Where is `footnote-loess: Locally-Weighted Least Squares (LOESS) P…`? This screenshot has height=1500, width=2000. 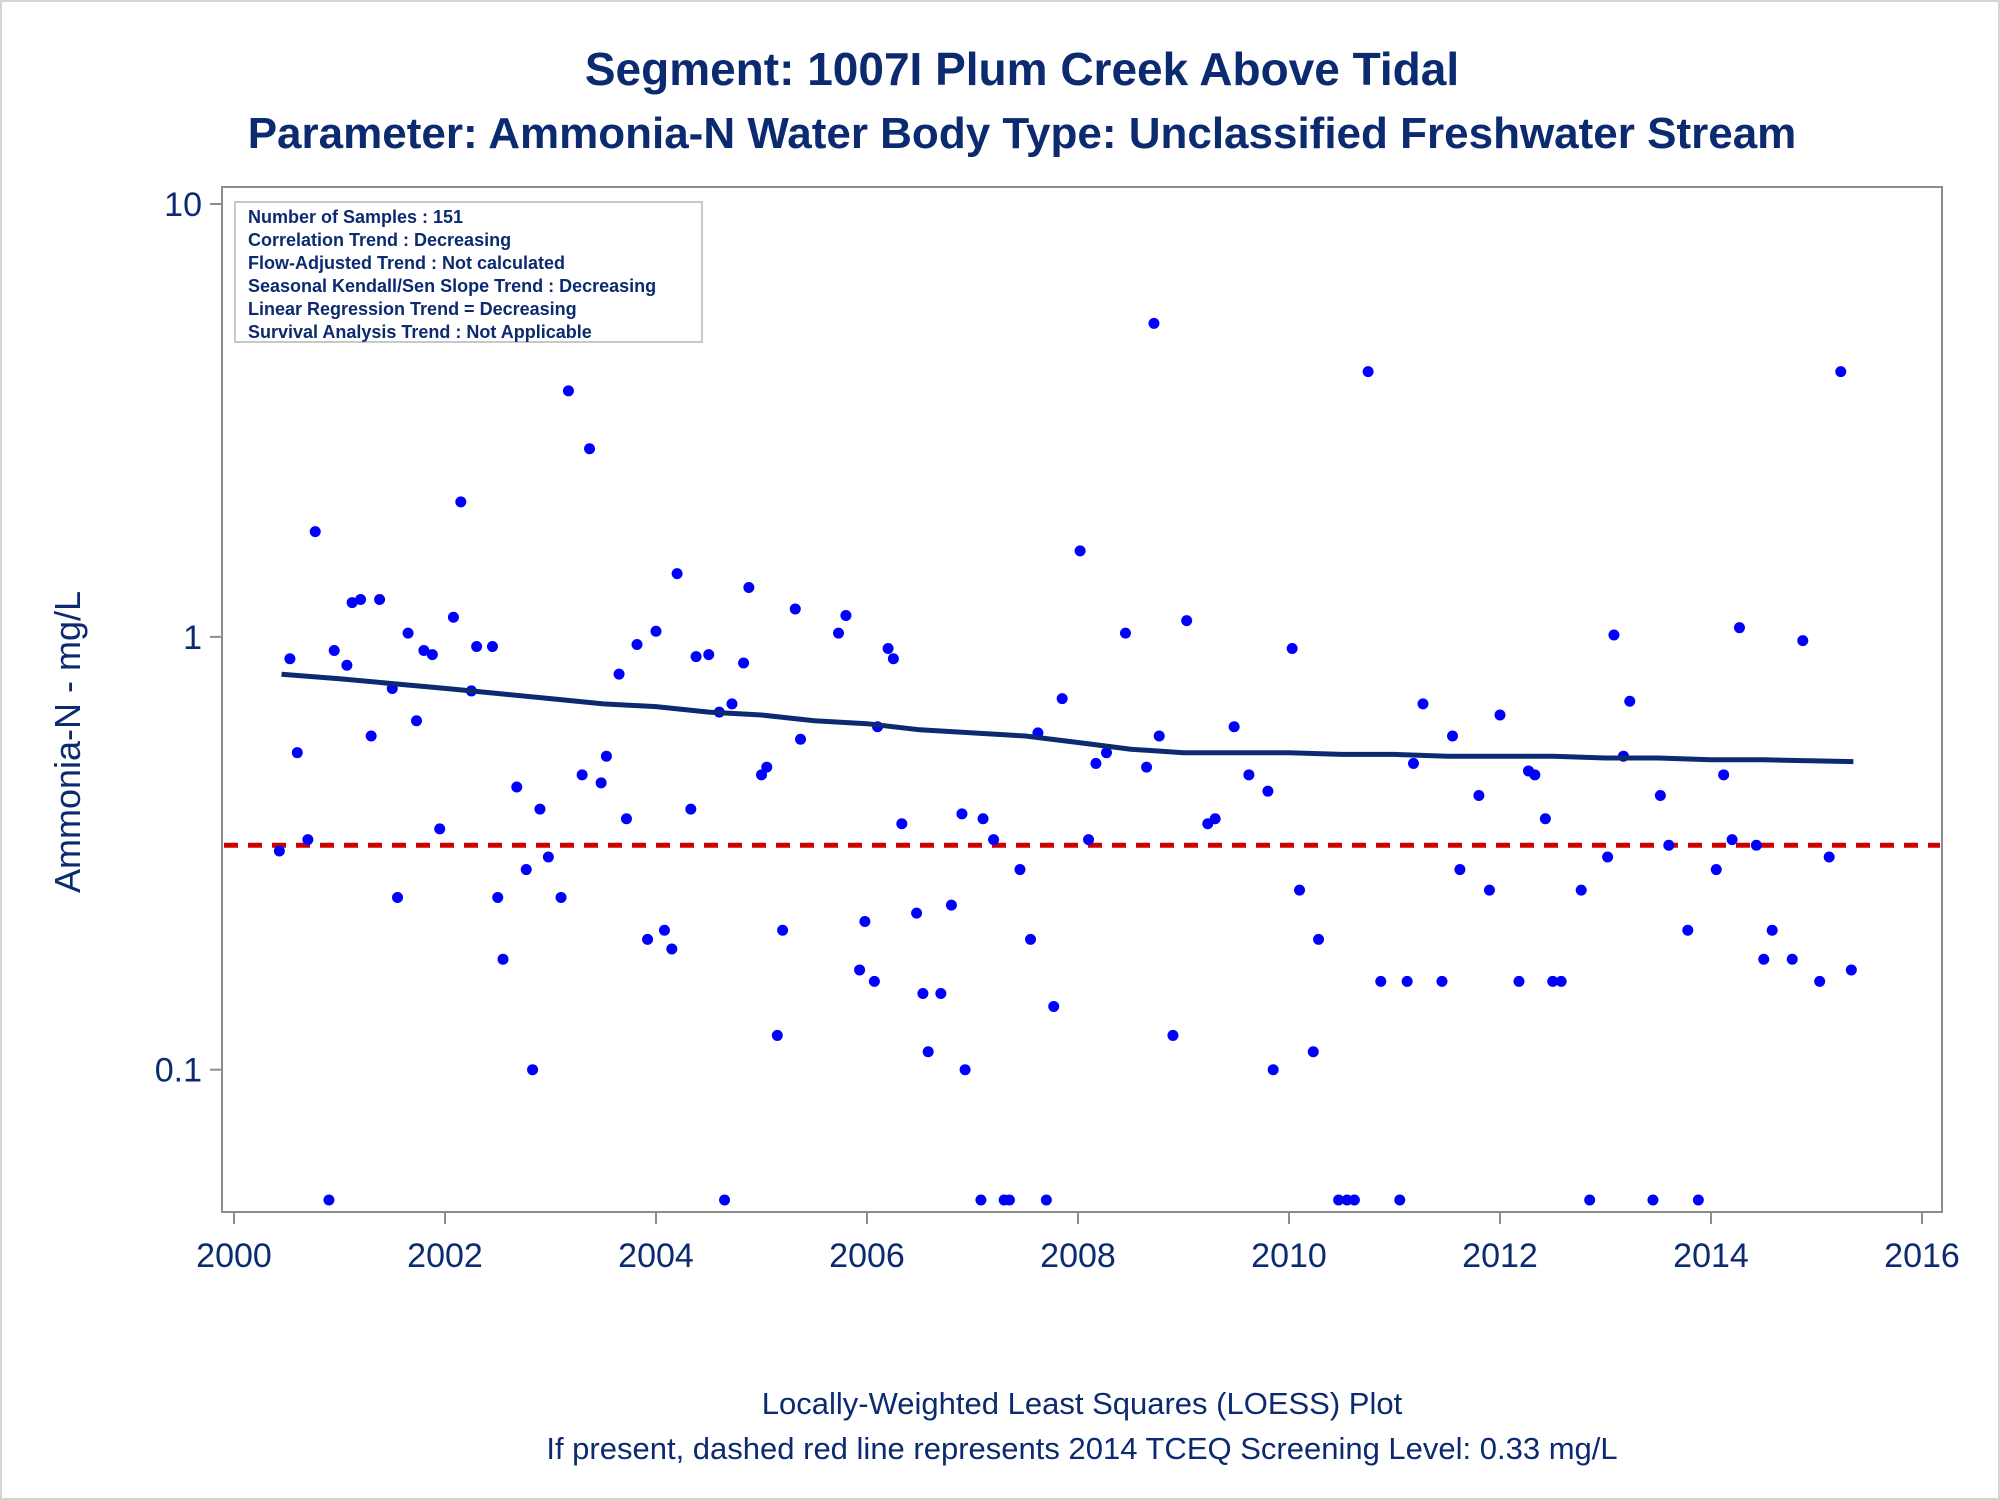 footnote-loess: Locally-Weighted Least Squares (LOESS) P… is located at coordinates (1082, 1403).